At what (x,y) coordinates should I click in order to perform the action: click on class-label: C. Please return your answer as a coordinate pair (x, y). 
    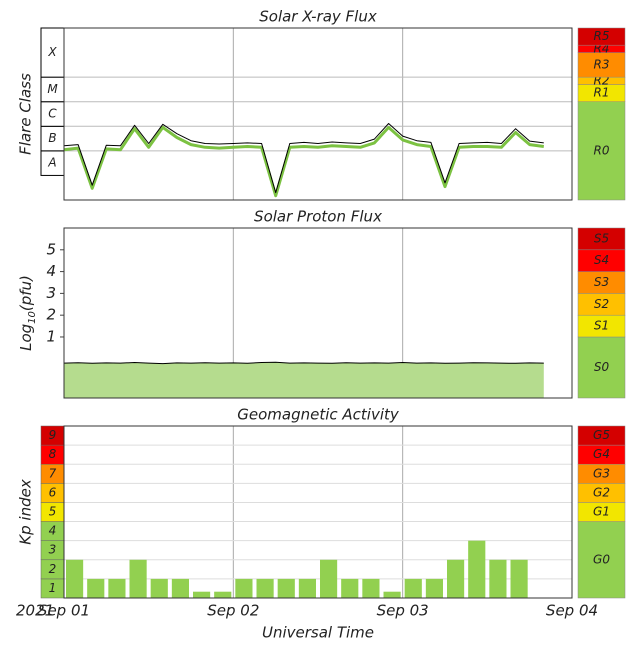
    Looking at the image, I should click on (52, 114).